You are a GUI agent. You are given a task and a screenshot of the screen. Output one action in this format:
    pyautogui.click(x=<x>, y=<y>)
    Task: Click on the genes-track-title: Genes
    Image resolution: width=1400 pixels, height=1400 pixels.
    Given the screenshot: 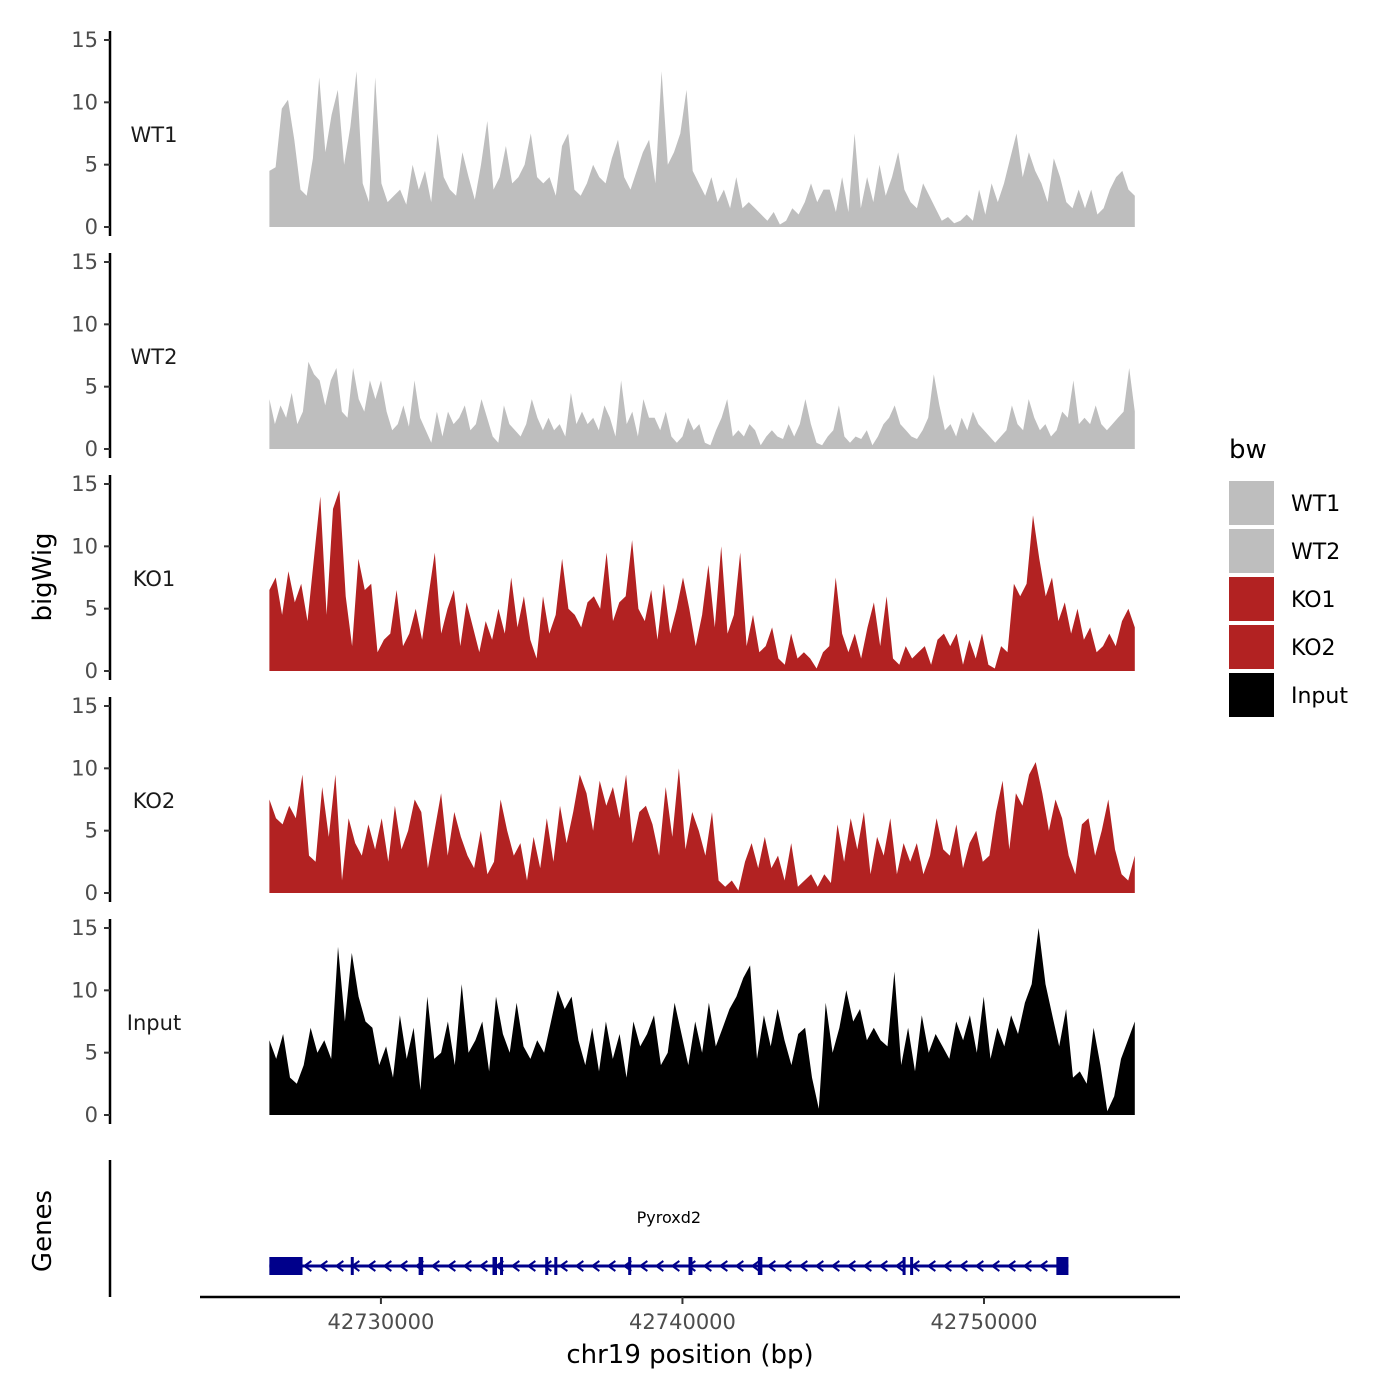 What is the action you would take?
    pyautogui.click(x=43, y=1231)
    